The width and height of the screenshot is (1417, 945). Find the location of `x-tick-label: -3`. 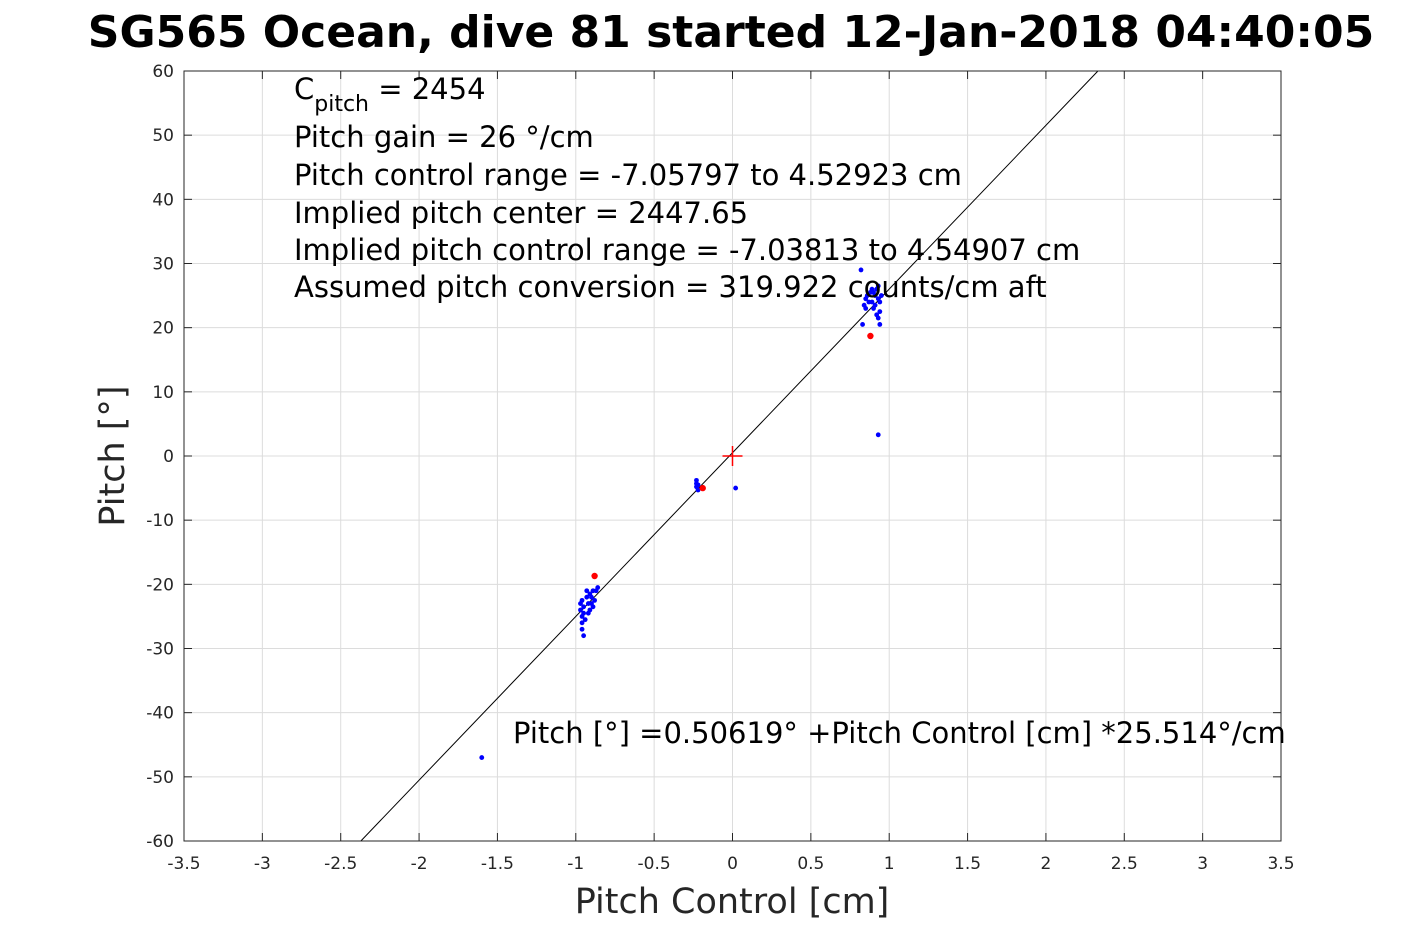

x-tick-label: -3 is located at coordinates (262, 864).